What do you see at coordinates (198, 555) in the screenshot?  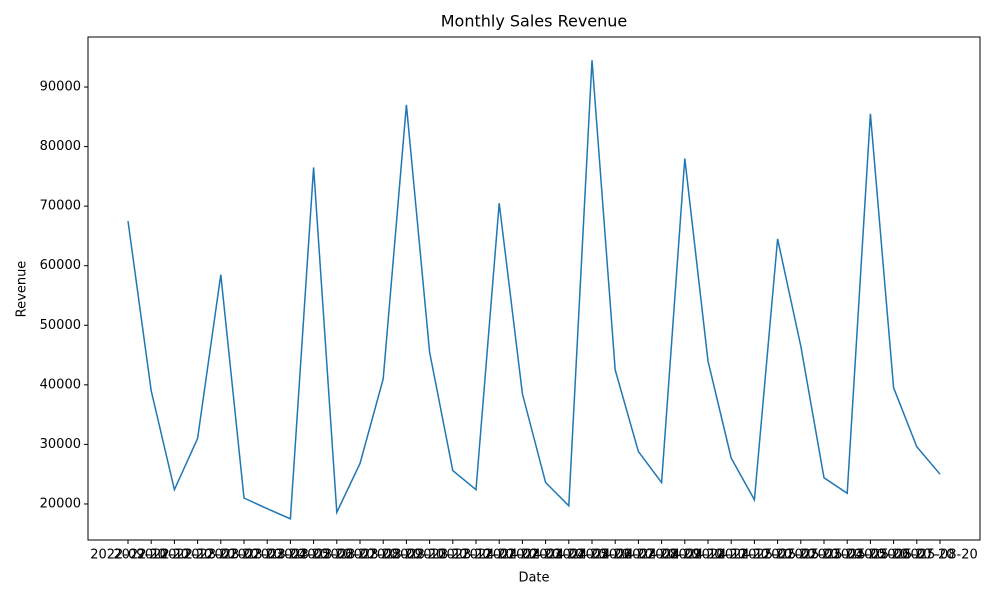 I see `x-tick-label: 2022-12-20` at bounding box center [198, 555].